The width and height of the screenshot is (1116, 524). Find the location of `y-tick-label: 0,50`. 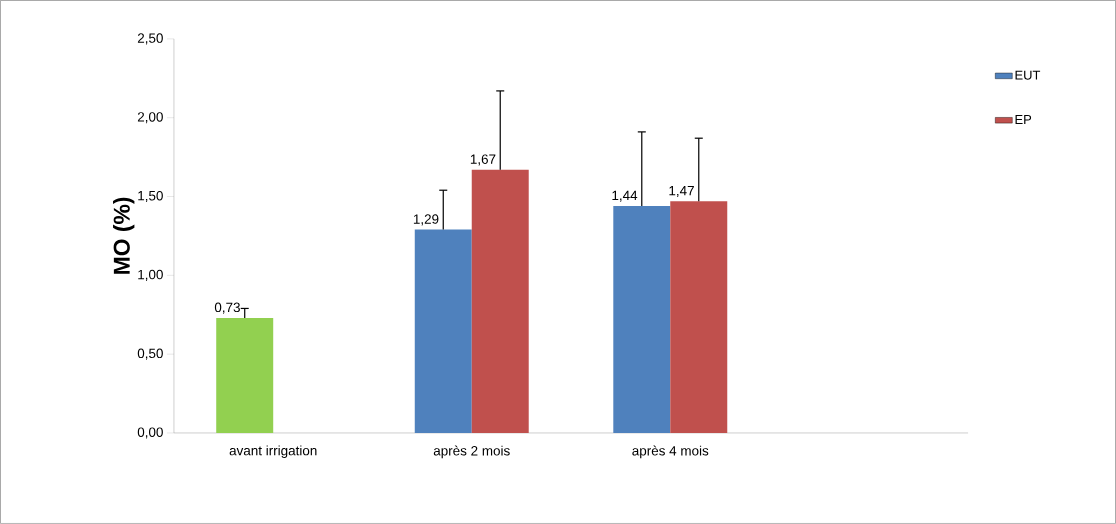

y-tick-label: 0,50 is located at coordinates (150, 354).